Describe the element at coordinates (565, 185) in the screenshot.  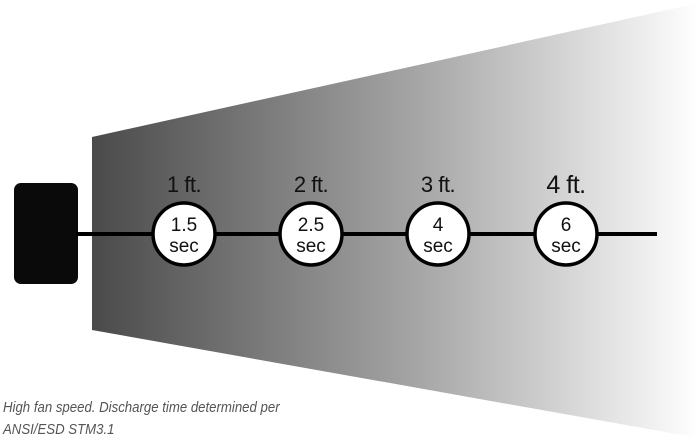
I see `distance-label: 4 ft.` at that location.